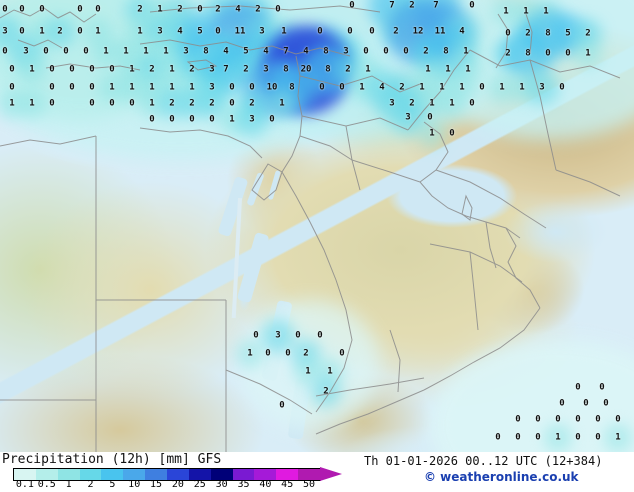  What do you see at coordinates (24, 484) in the screenshot?
I see `scale-tick-0.1: 0.1` at bounding box center [24, 484].